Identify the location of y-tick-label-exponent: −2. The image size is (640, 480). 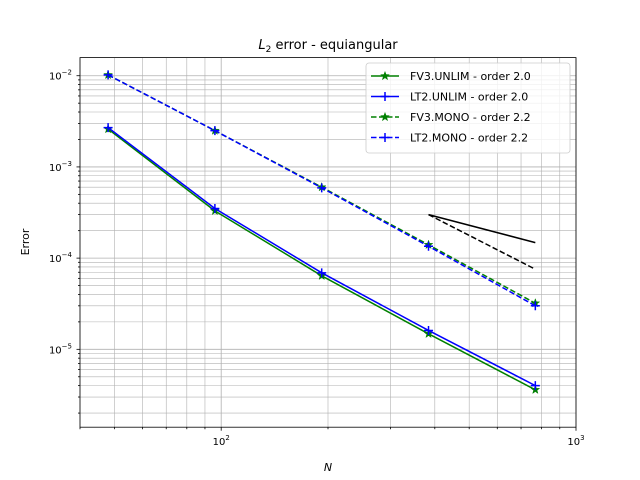
(67, 73).